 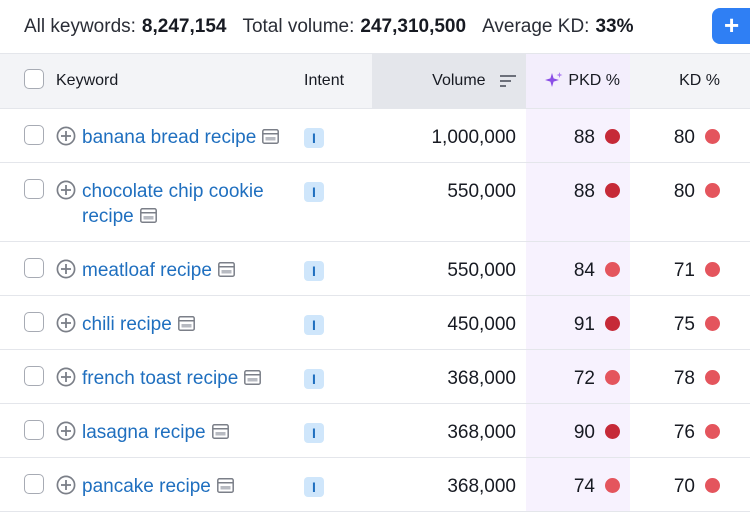 What do you see at coordinates (584, 270) in the screenshot?
I see `pkd-value: 84` at bounding box center [584, 270].